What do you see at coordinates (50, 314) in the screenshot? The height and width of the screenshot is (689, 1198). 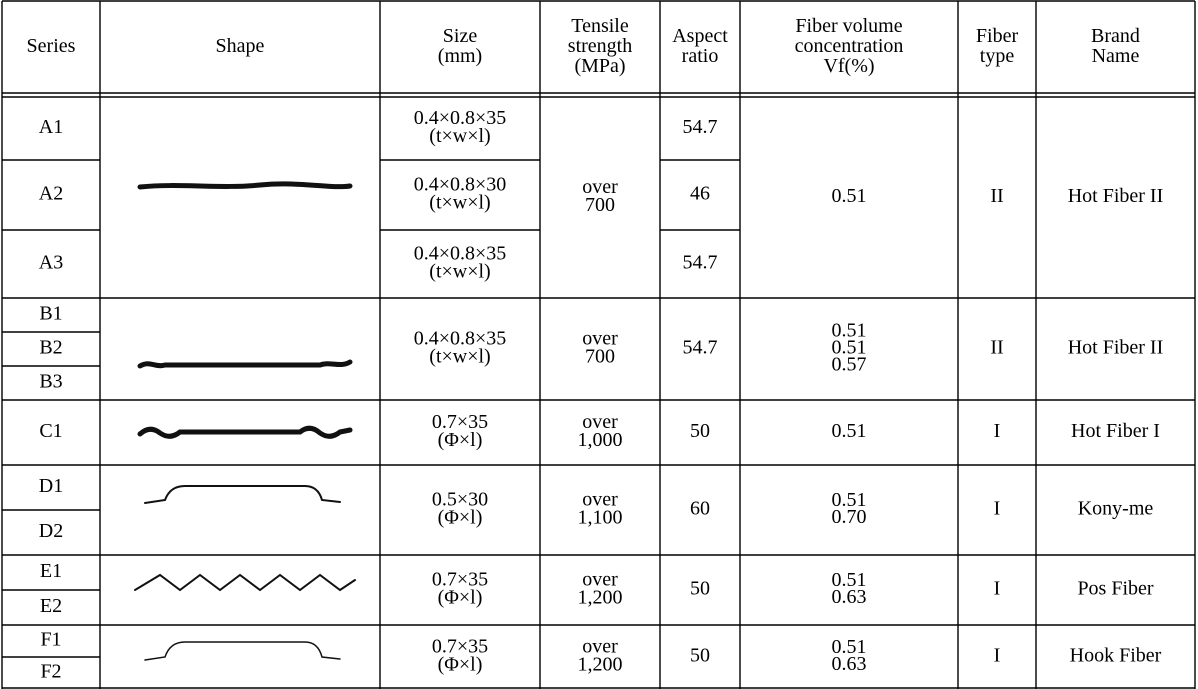 I see `series-label: B1` at bounding box center [50, 314].